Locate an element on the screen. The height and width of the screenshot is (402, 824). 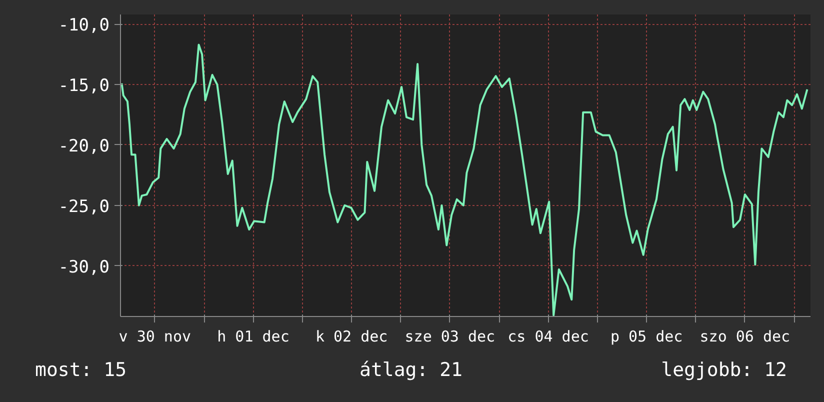
x-tick-label: v 30 nov is located at coordinates (155, 337).